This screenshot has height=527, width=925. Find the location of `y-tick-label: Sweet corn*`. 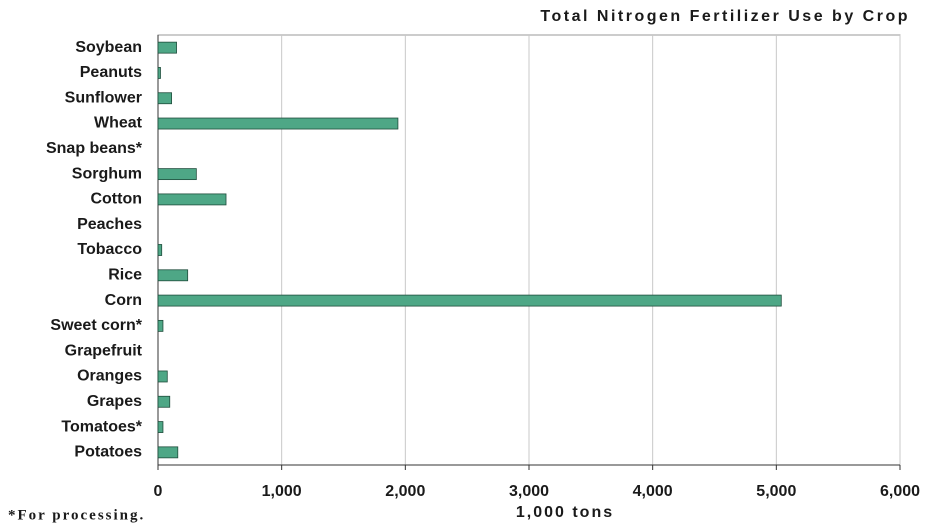

y-tick-label: Sweet corn* is located at coordinates (96, 325).